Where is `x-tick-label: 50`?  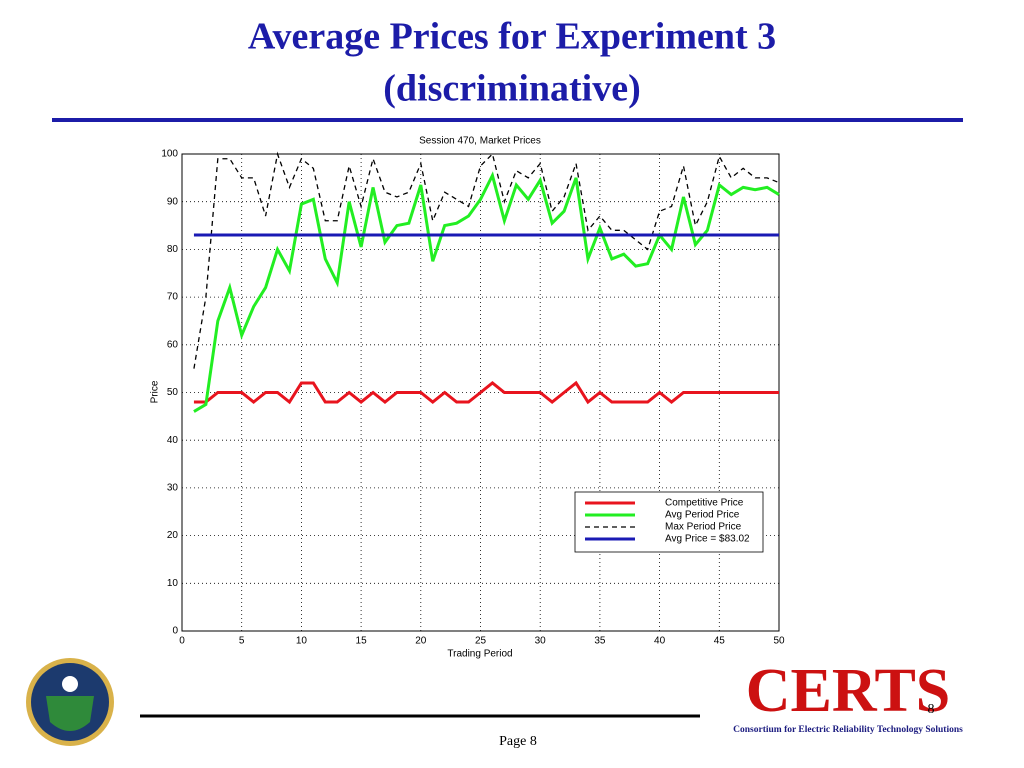
x-tick-label: 50 is located at coordinates (779, 641).